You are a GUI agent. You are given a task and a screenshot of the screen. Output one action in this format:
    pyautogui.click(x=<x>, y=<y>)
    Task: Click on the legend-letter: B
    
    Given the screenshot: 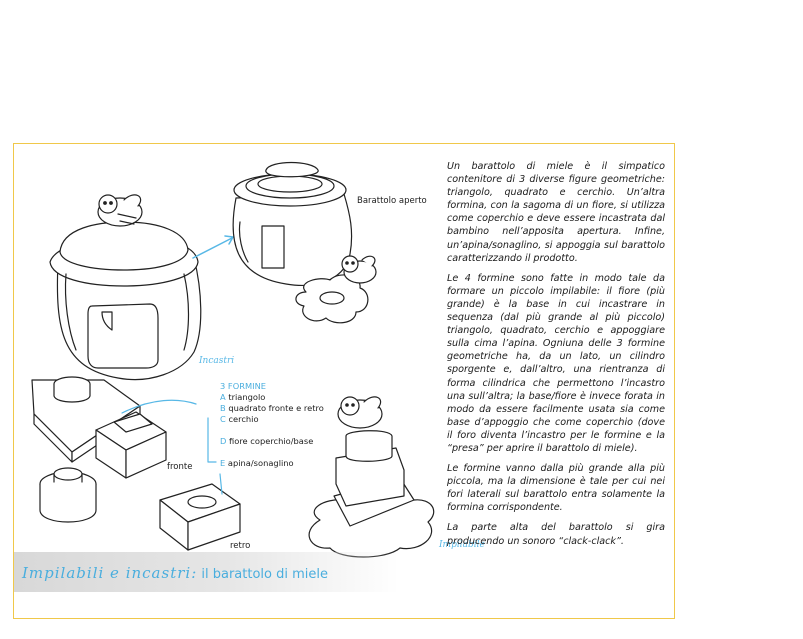 What is the action you would take?
    pyautogui.click(x=223, y=408)
    